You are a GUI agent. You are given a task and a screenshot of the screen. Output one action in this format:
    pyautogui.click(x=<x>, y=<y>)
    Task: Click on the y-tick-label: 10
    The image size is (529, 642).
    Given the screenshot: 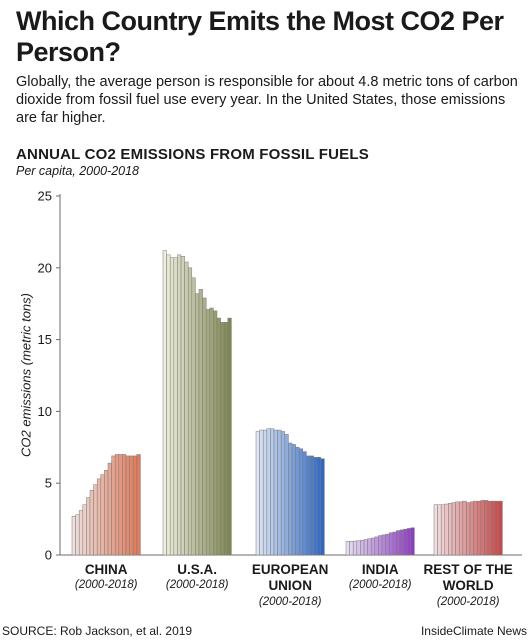 What is the action you would take?
    pyautogui.click(x=45, y=411)
    